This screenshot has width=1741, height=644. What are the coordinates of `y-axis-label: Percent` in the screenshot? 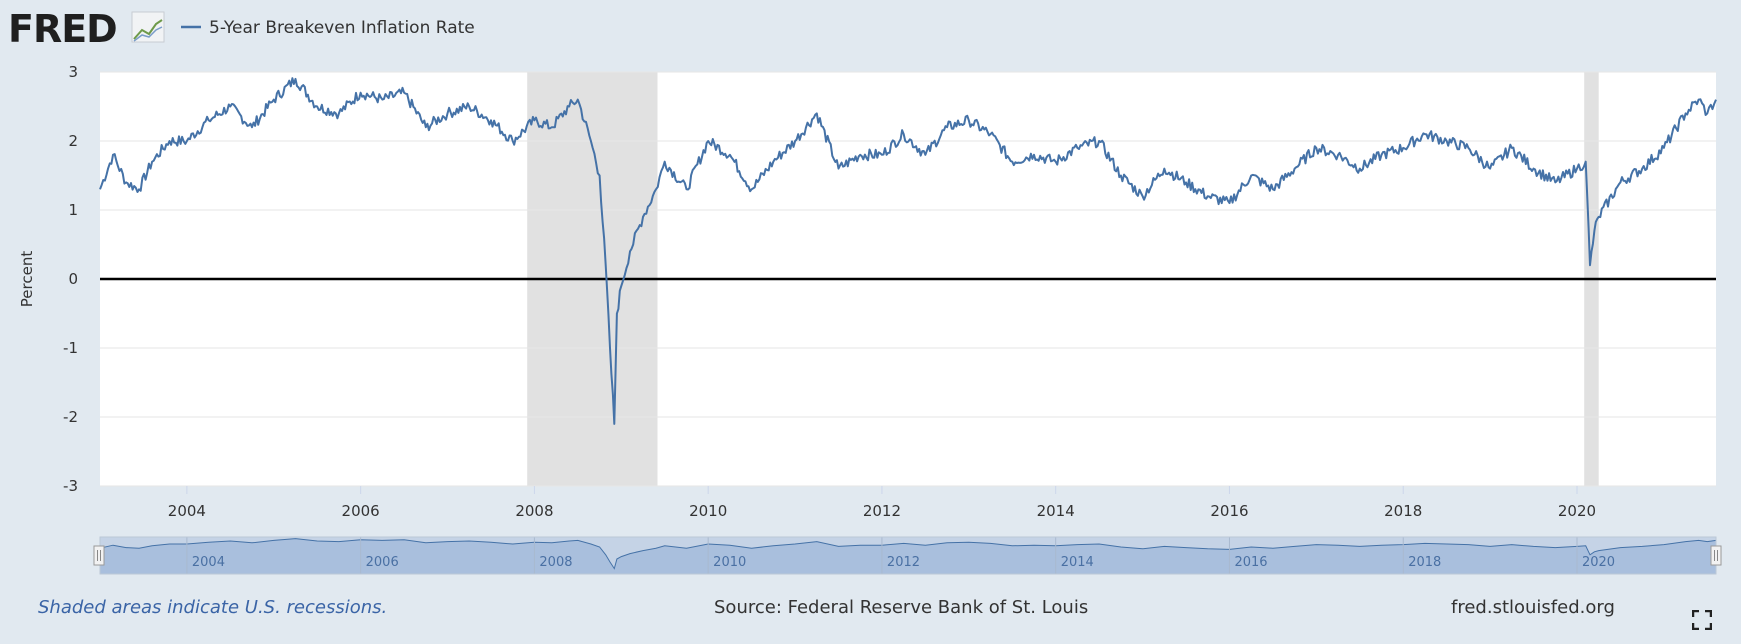 It's located at (27, 279).